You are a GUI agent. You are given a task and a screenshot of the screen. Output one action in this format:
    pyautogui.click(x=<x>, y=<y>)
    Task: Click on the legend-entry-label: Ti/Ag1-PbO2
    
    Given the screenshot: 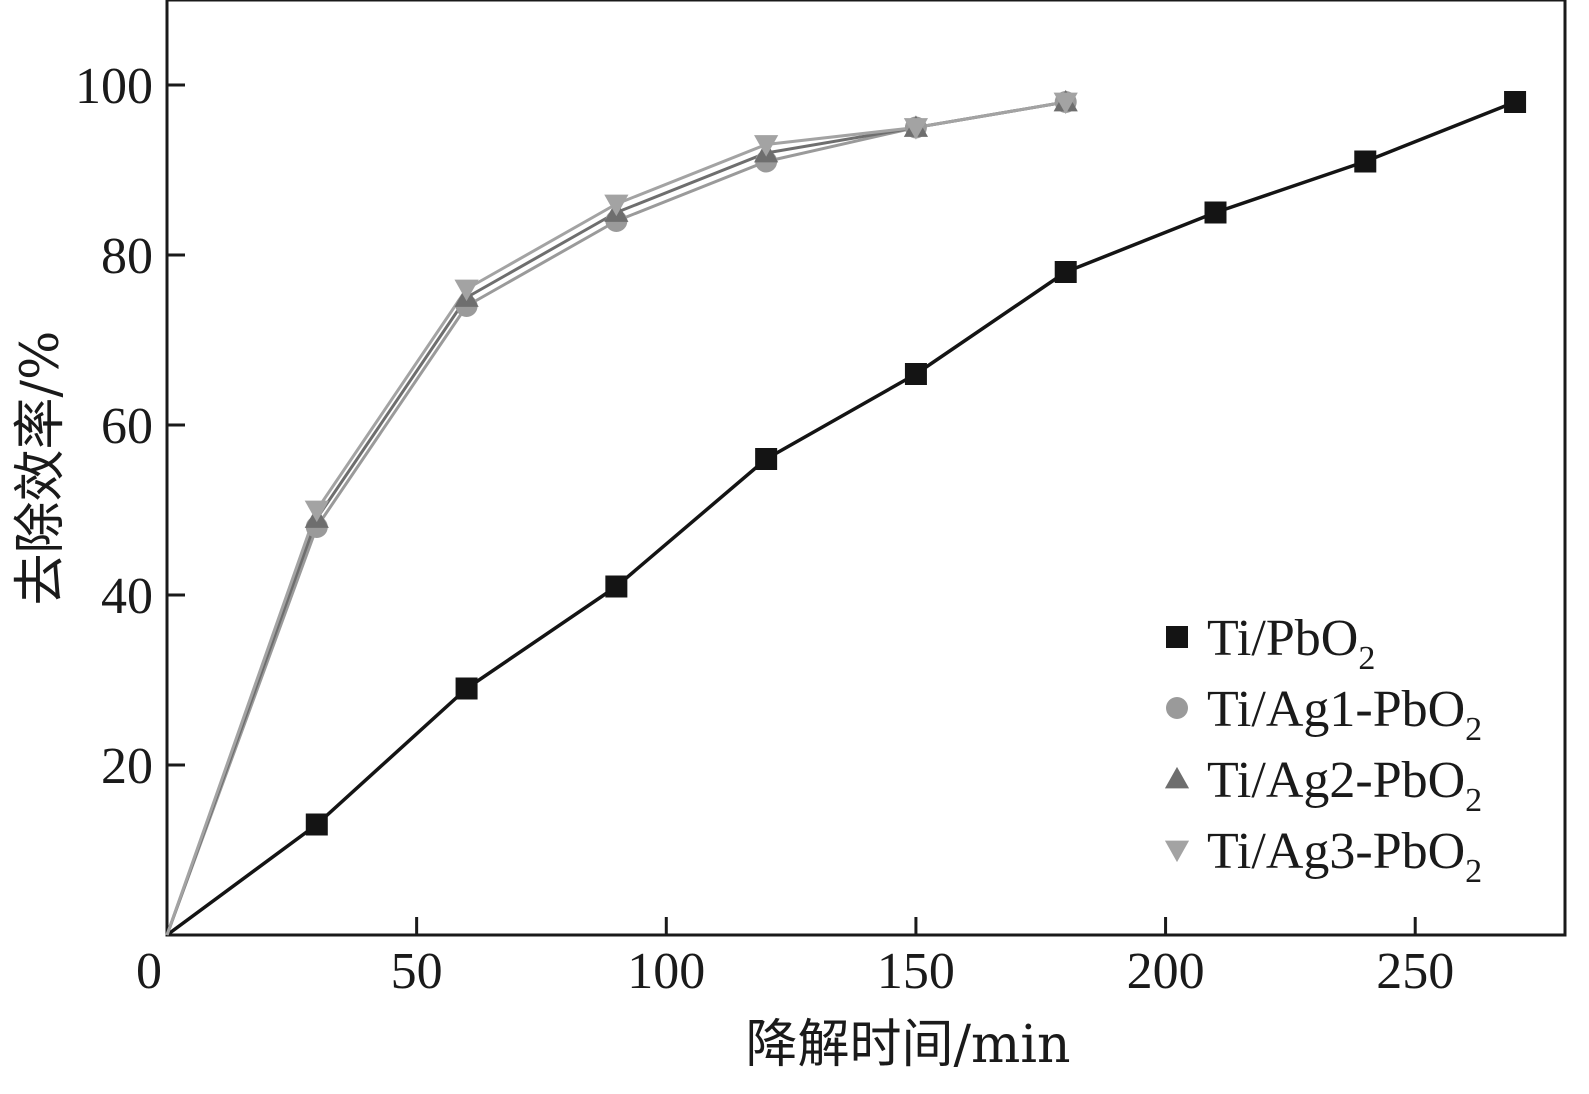 What is the action you would take?
    pyautogui.click(x=1344, y=714)
    